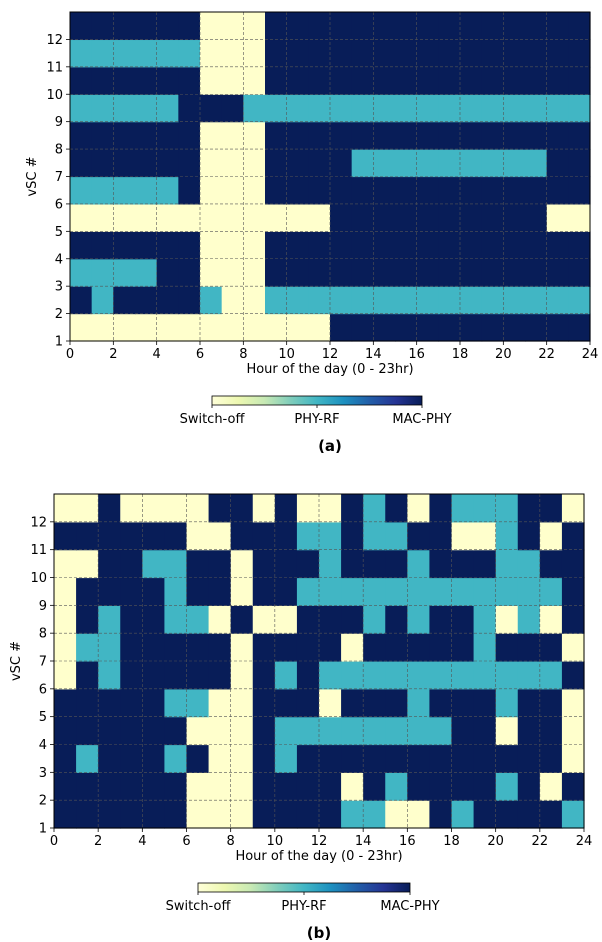 This screenshot has width=602, height=942. Describe the element at coordinates (407, 841) in the screenshot. I see `x-tick-label: 16` at that location.